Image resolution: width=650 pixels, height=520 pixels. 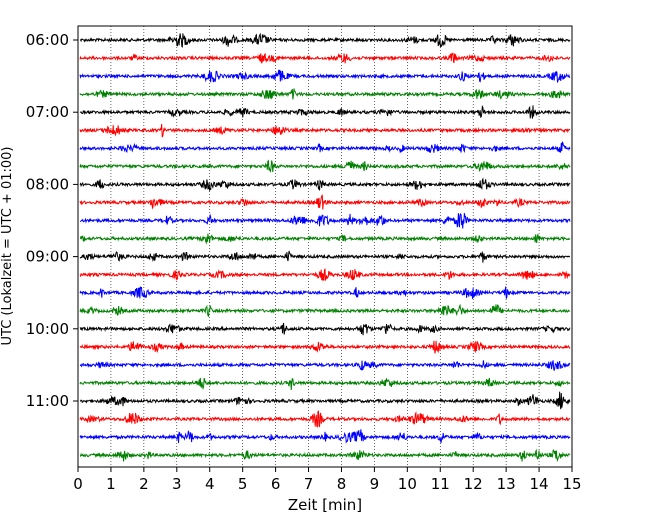 I want to click on x-tick-label: 11, so click(x=440, y=484).